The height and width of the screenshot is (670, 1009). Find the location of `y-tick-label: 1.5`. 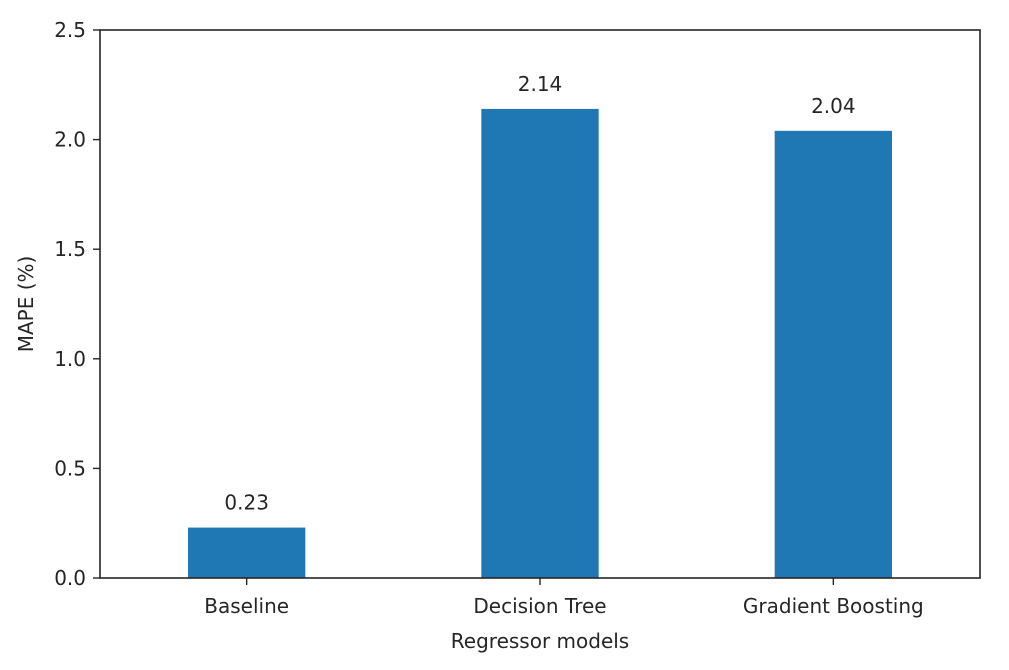

y-tick-label: 1.5 is located at coordinates (70, 249).